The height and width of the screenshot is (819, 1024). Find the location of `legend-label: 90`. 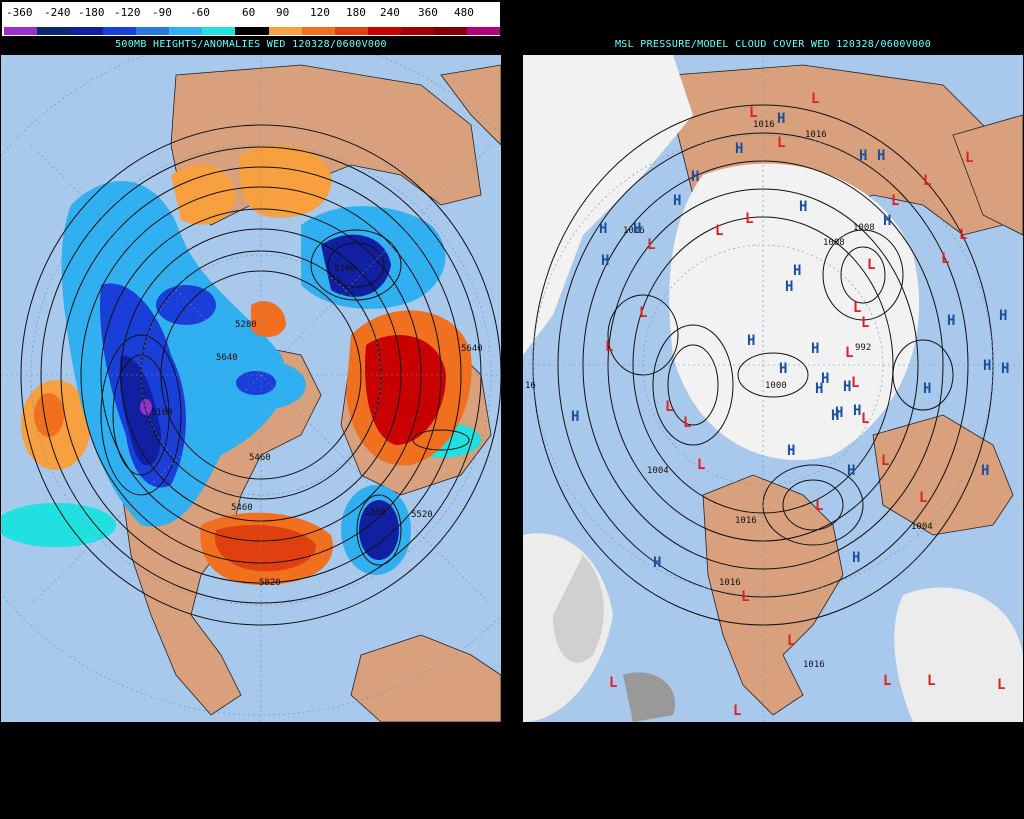

legend-label: 90 is located at coordinates (283, 12).